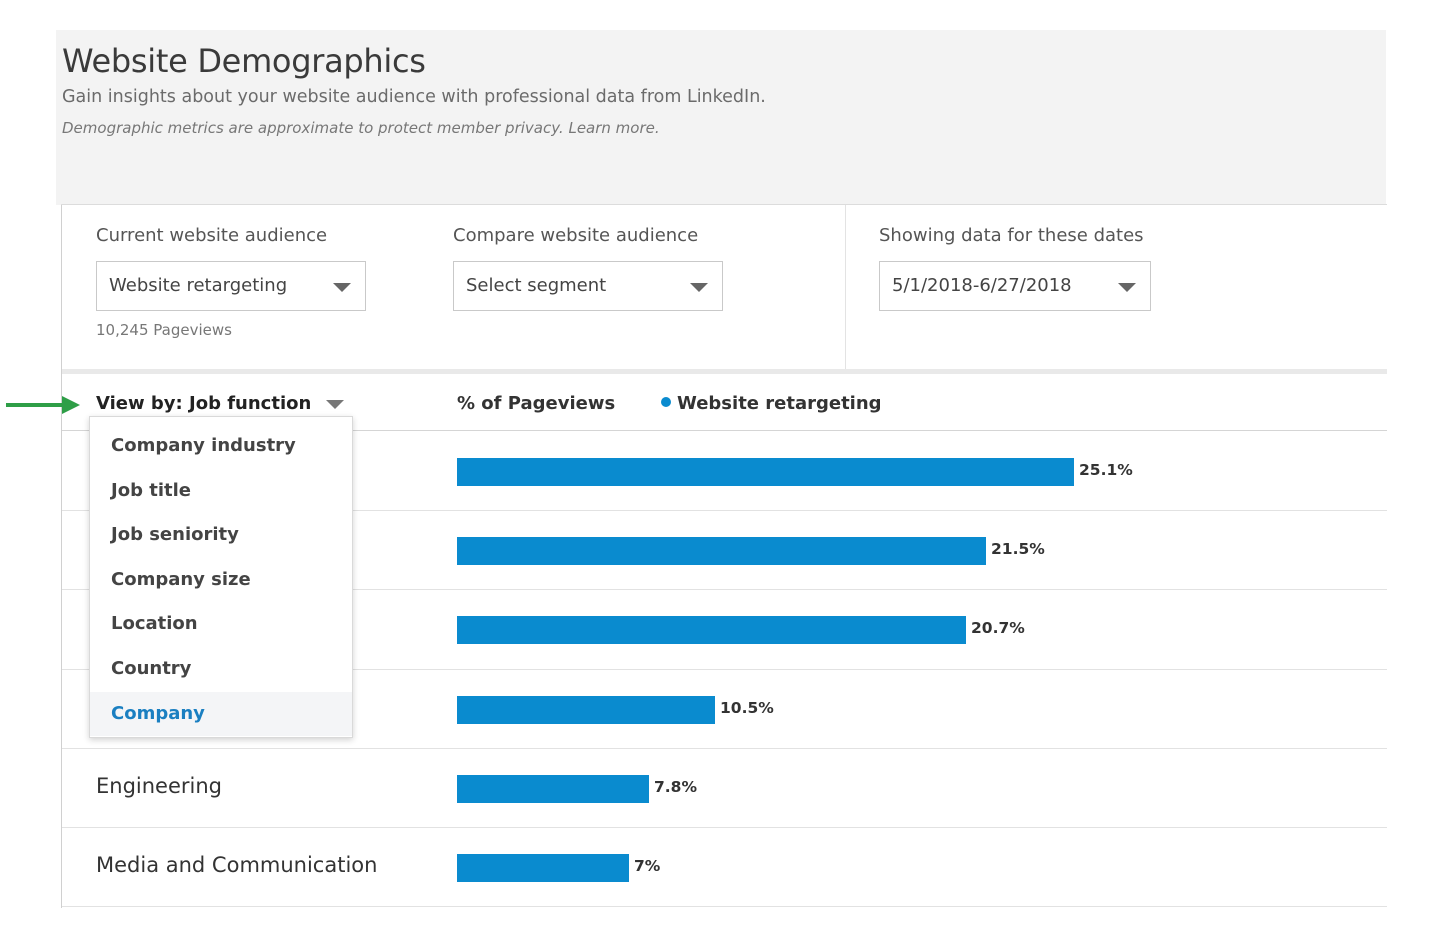 This screenshot has height=925, width=1451. I want to click on dates-label: Showing data for these dates, so click(1011, 235).